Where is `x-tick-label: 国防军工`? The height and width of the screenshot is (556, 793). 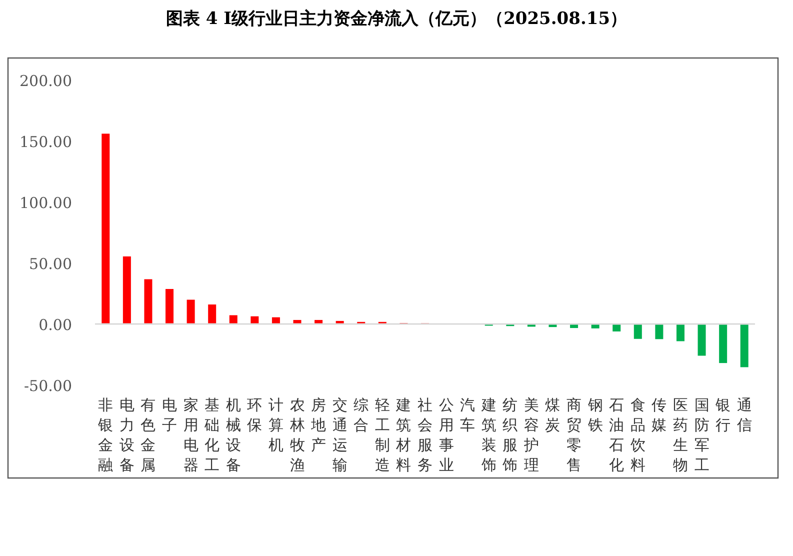 x-tick-label: 国防军工 is located at coordinates (702, 435).